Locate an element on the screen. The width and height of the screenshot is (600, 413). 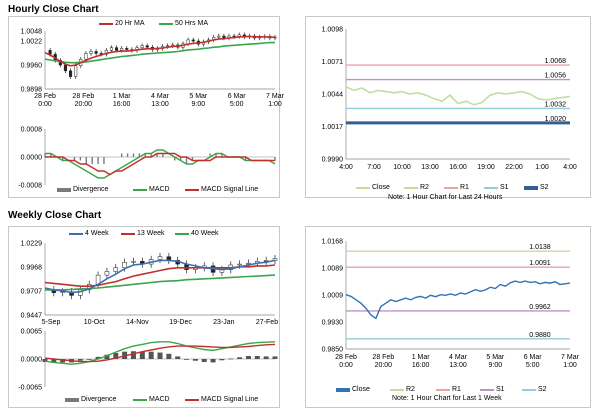
legend-r1: R1 is located at coordinates (448, 389).